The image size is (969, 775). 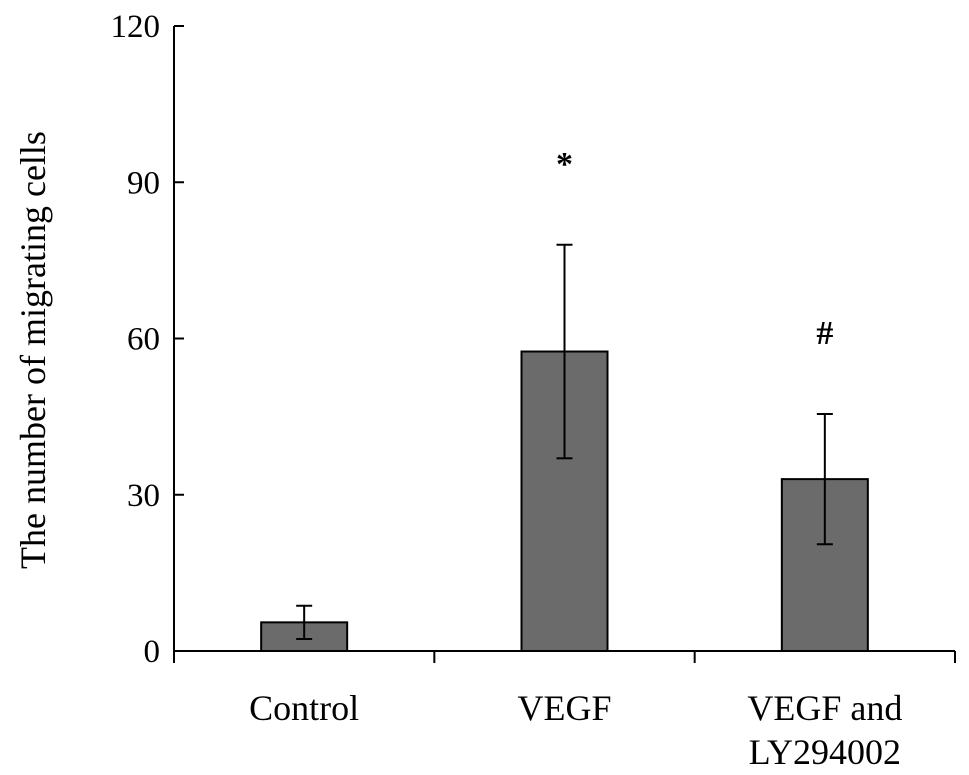 What do you see at coordinates (824, 333) in the screenshot?
I see `significance-marker: #` at bounding box center [824, 333].